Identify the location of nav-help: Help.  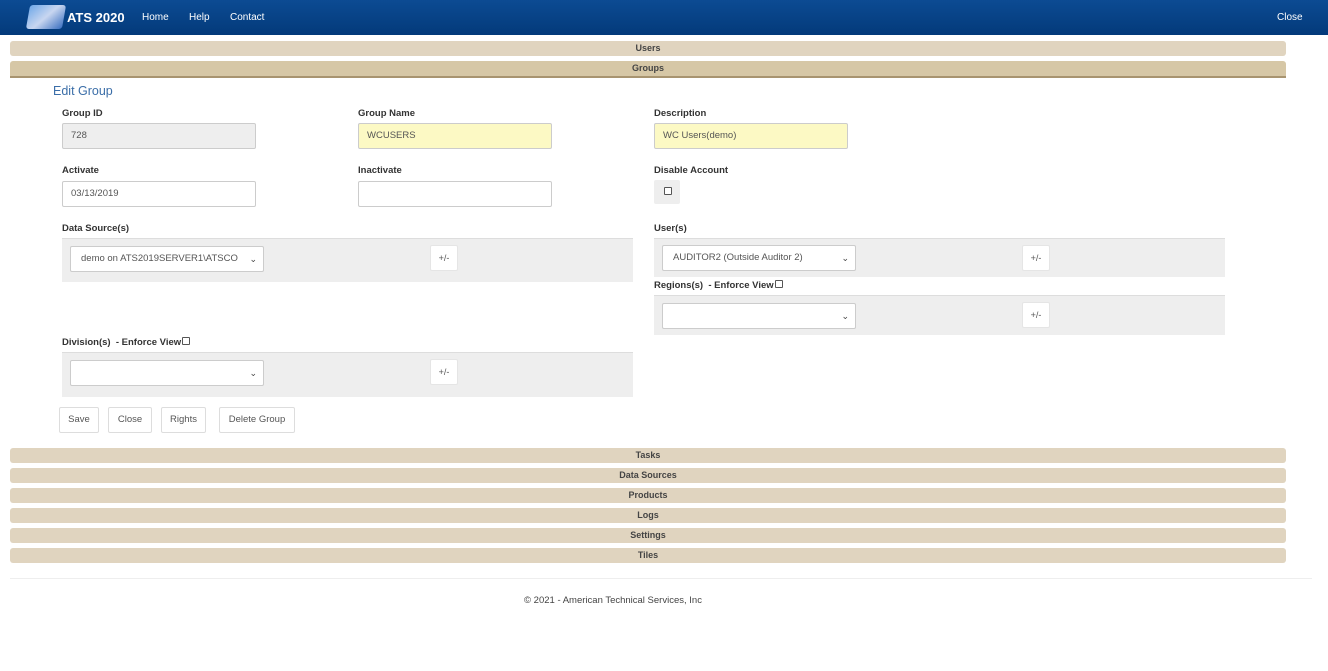
(199, 17).